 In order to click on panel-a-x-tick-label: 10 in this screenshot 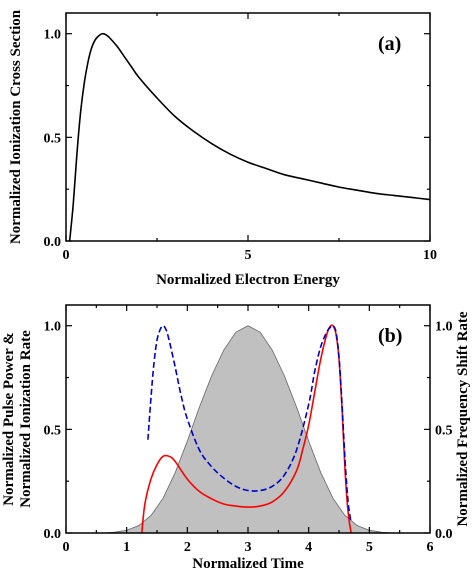, I will do `click(430, 255)`.